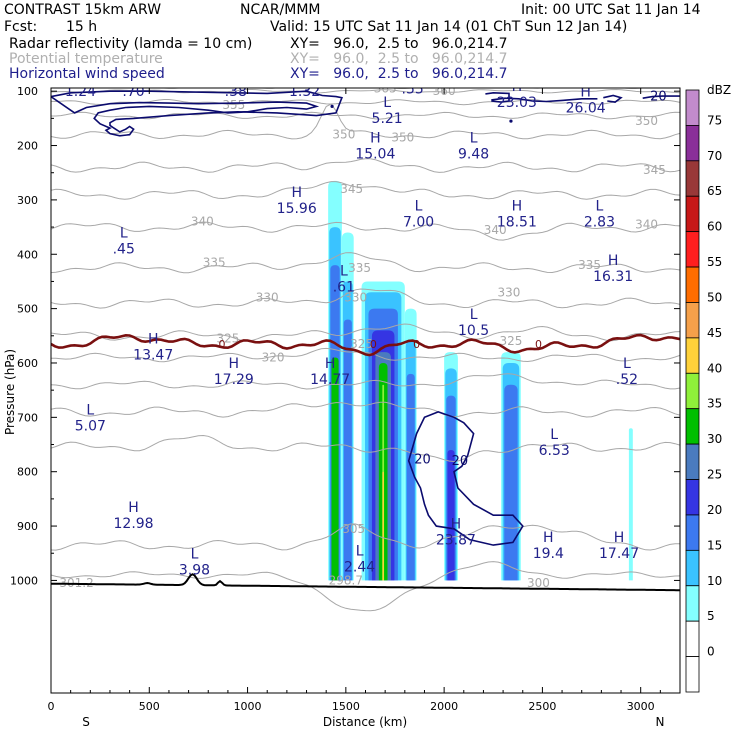 The width and height of the screenshot is (740, 740). What do you see at coordinates (87, 74) in the screenshot?
I see `field-name-wind: Horizontal wind speed` at bounding box center [87, 74].